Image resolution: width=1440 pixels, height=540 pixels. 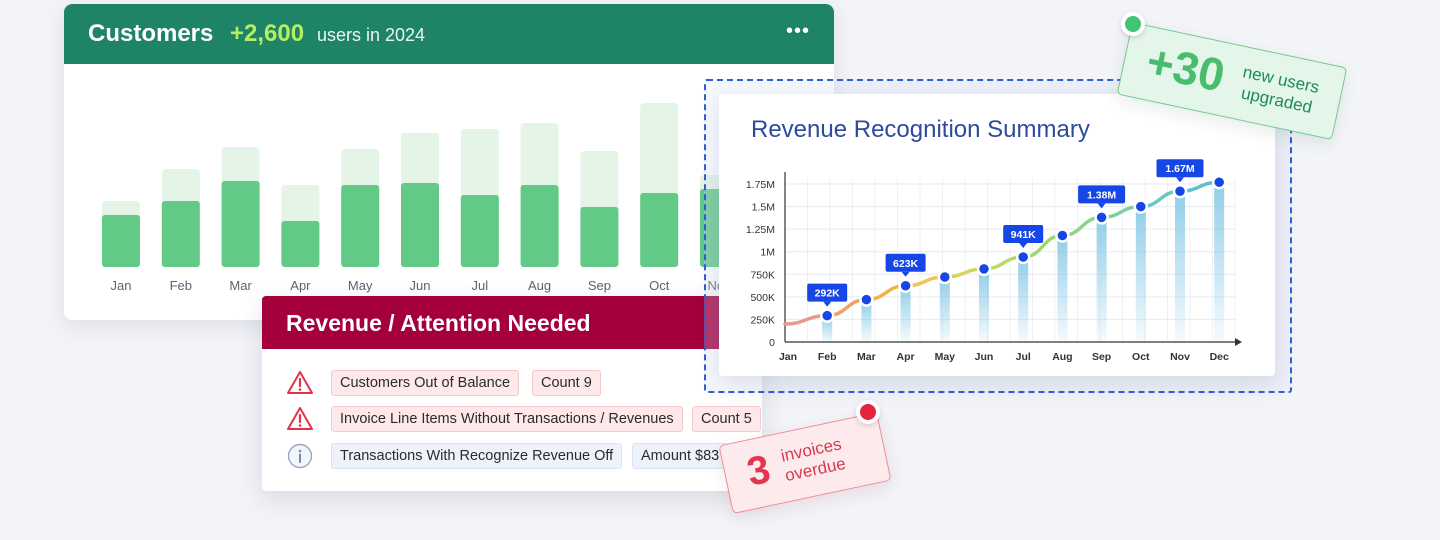 What do you see at coordinates (449, 34) in the screenshot?
I see `customers-header: Customers +2,600 users in 2024 •••` at bounding box center [449, 34].